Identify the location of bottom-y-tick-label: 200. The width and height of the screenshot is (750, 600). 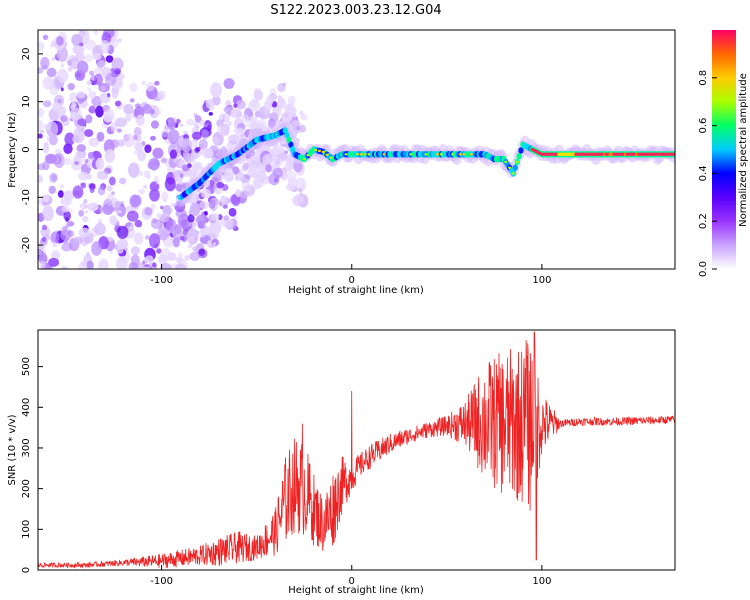
(26, 488).